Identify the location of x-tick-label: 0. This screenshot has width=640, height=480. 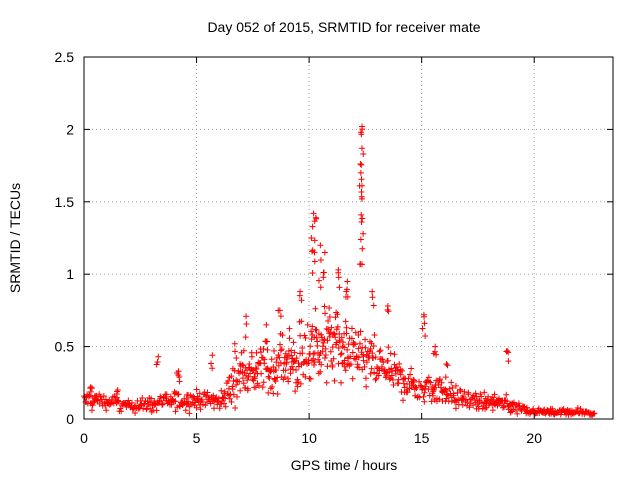
(84, 438).